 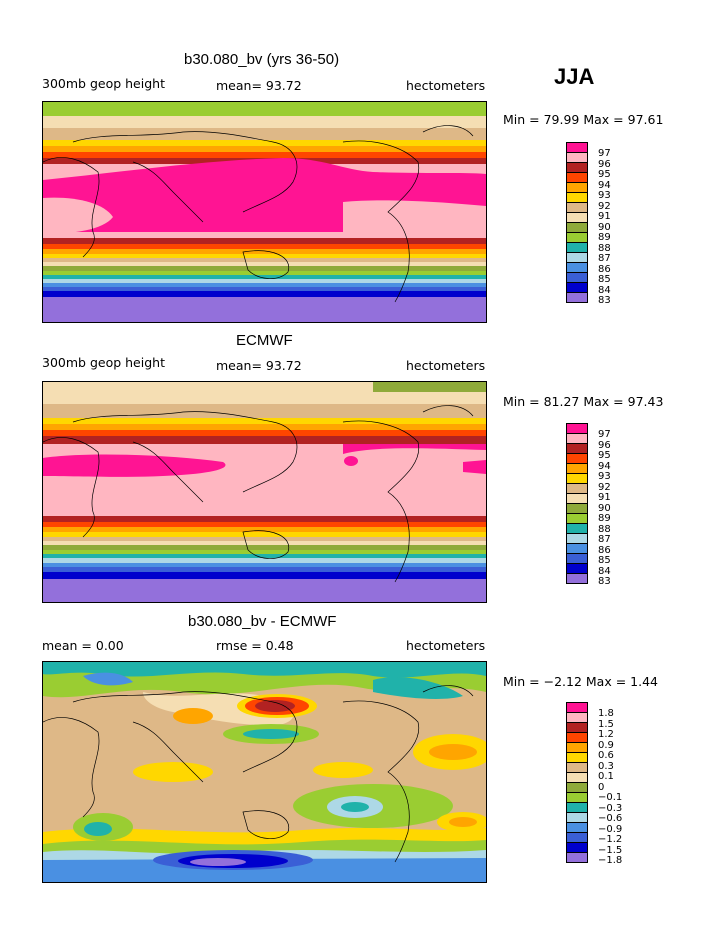 I want to click on panel2-units-label: hectometers, so click(x=446, y=365).